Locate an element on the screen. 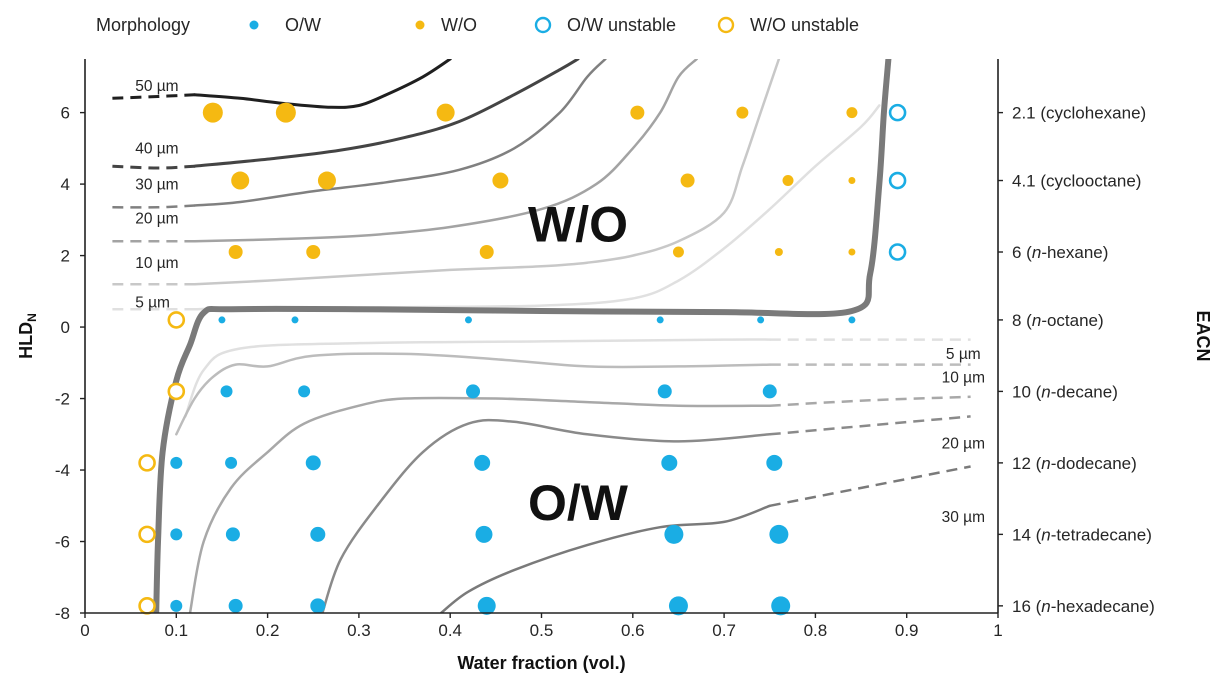 The image size is (1216, 679). x-tick-label: 0.7 is located at coordinates (724, 630).